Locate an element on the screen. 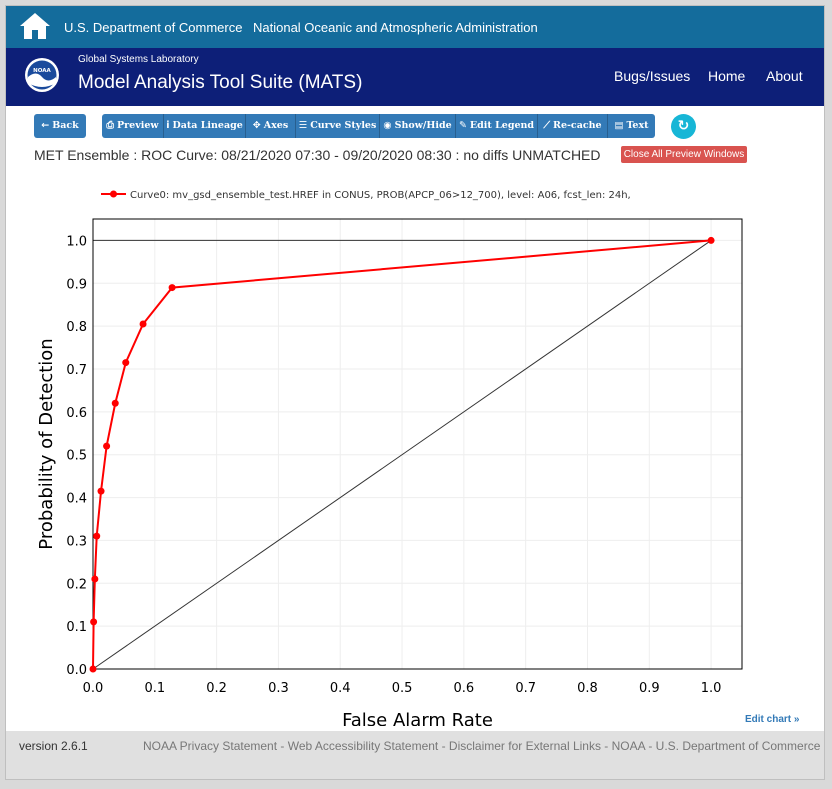  preview-label: Preview is located at coordinates (138, 125).